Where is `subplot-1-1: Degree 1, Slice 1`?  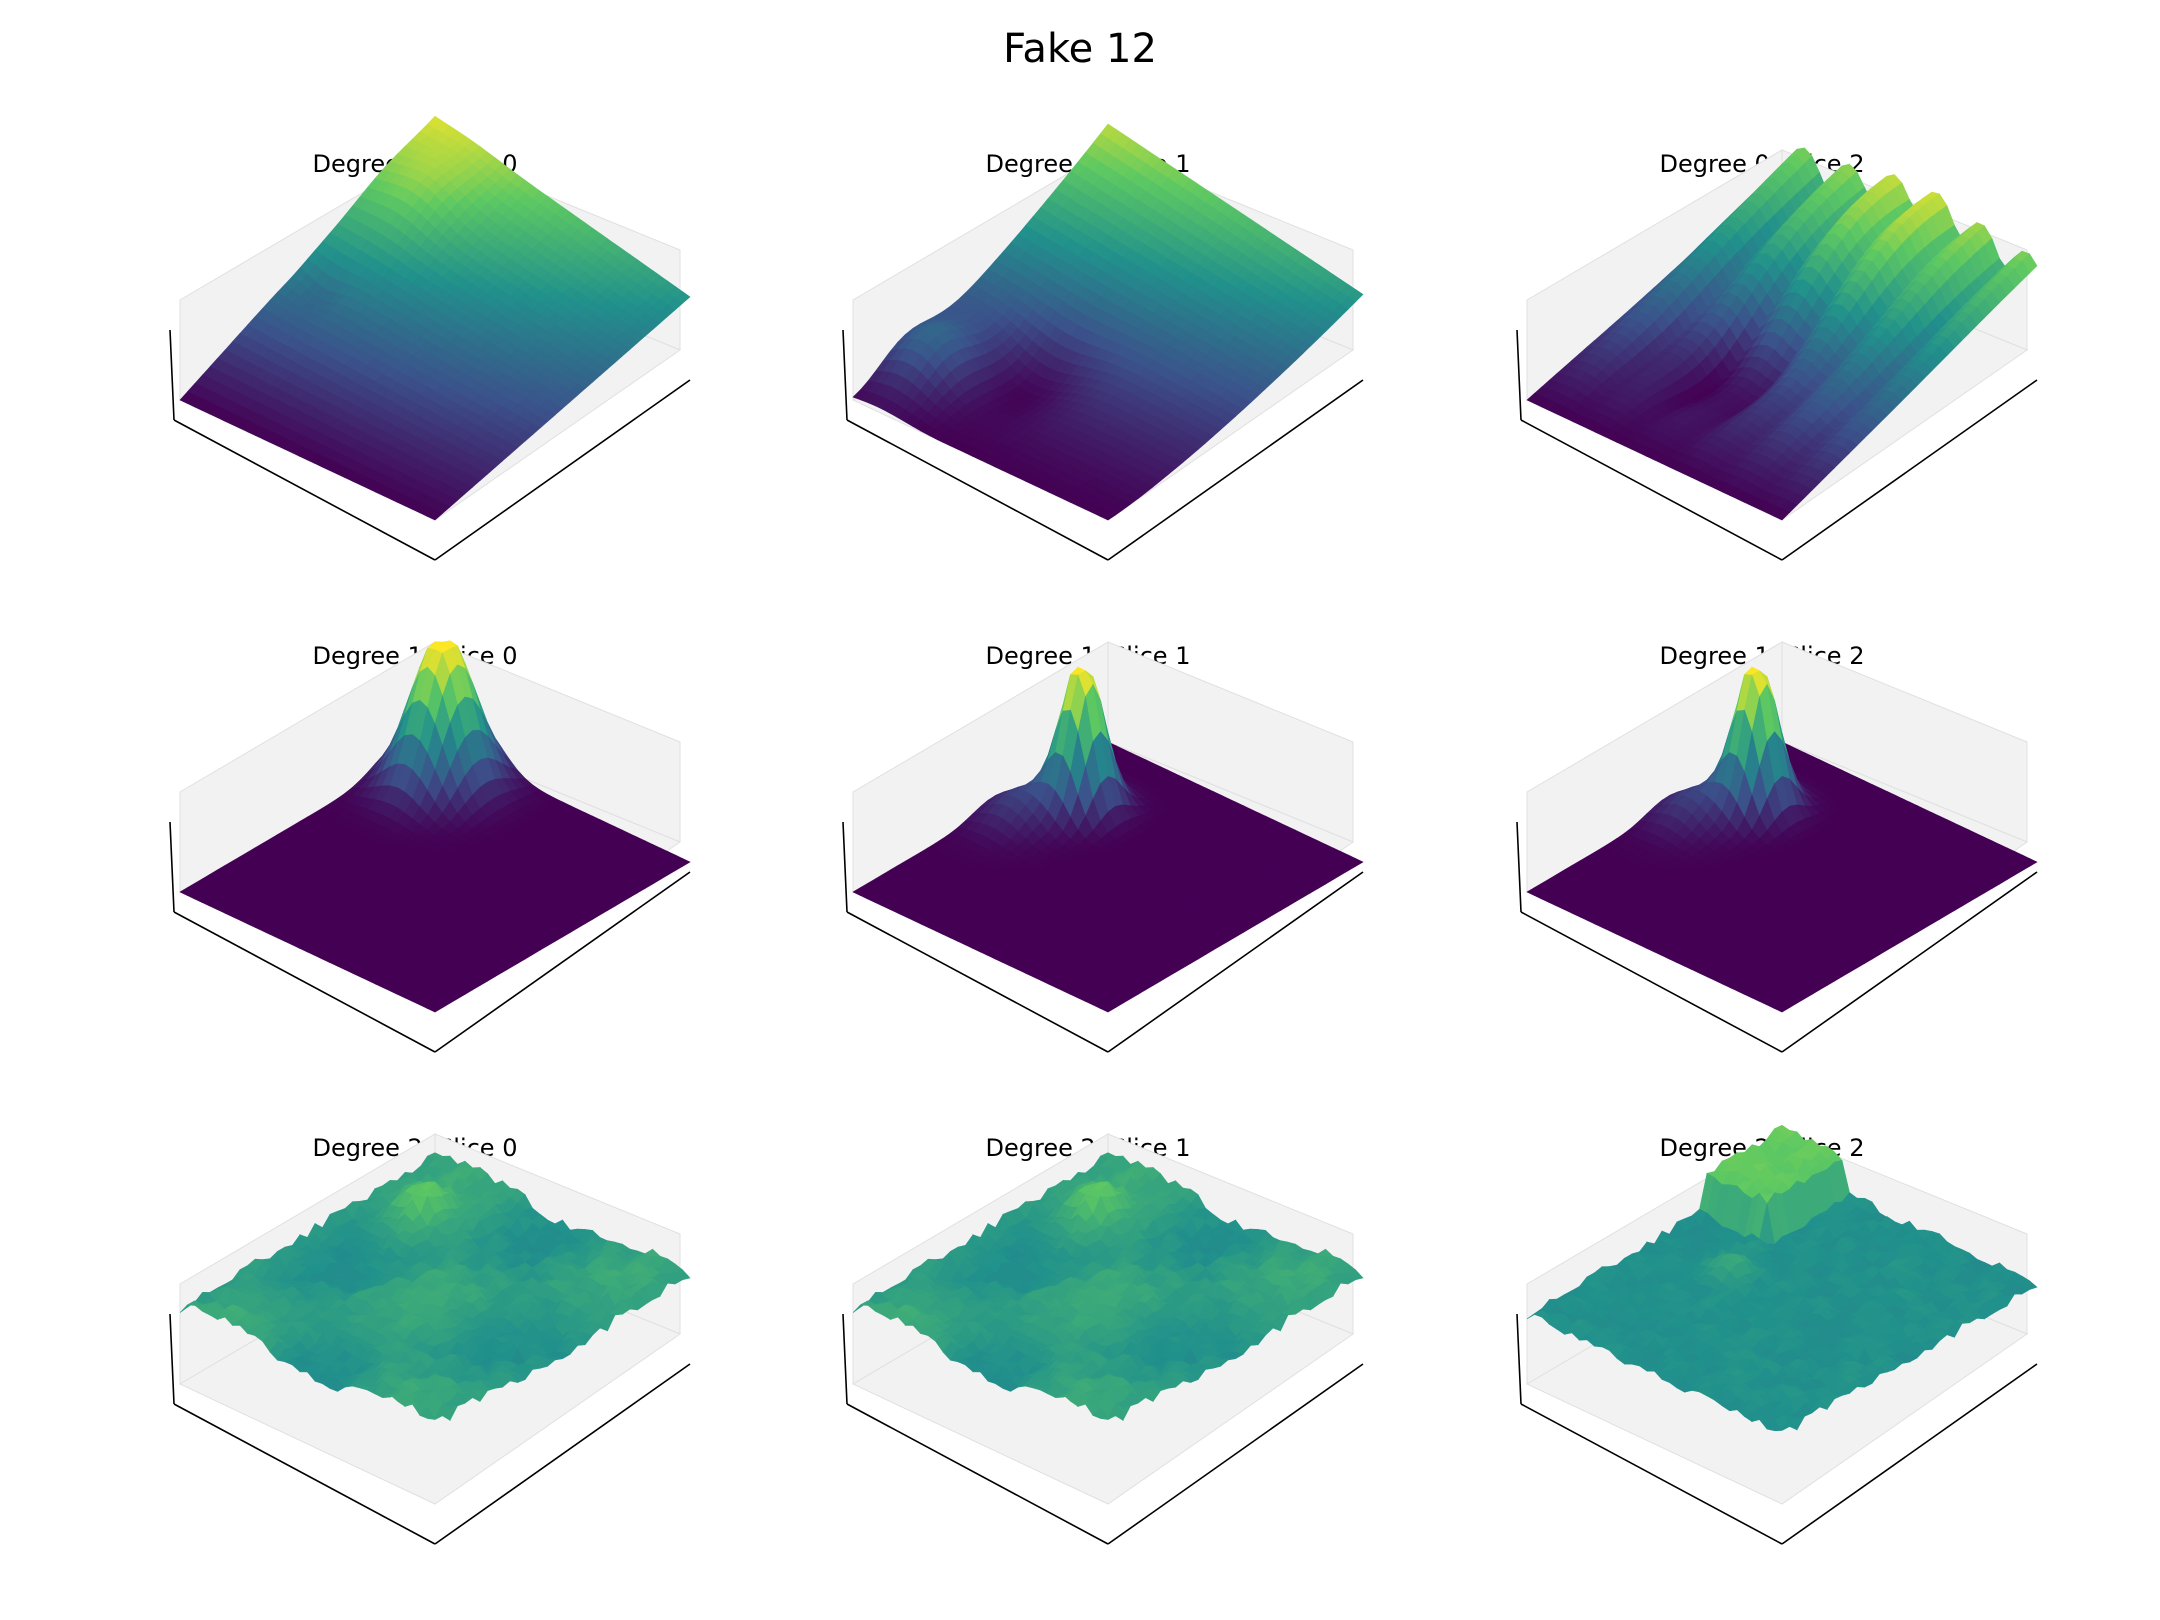 subplot-1-1: Degree 1, Slice 1 is located at coordinates (1088, 876).